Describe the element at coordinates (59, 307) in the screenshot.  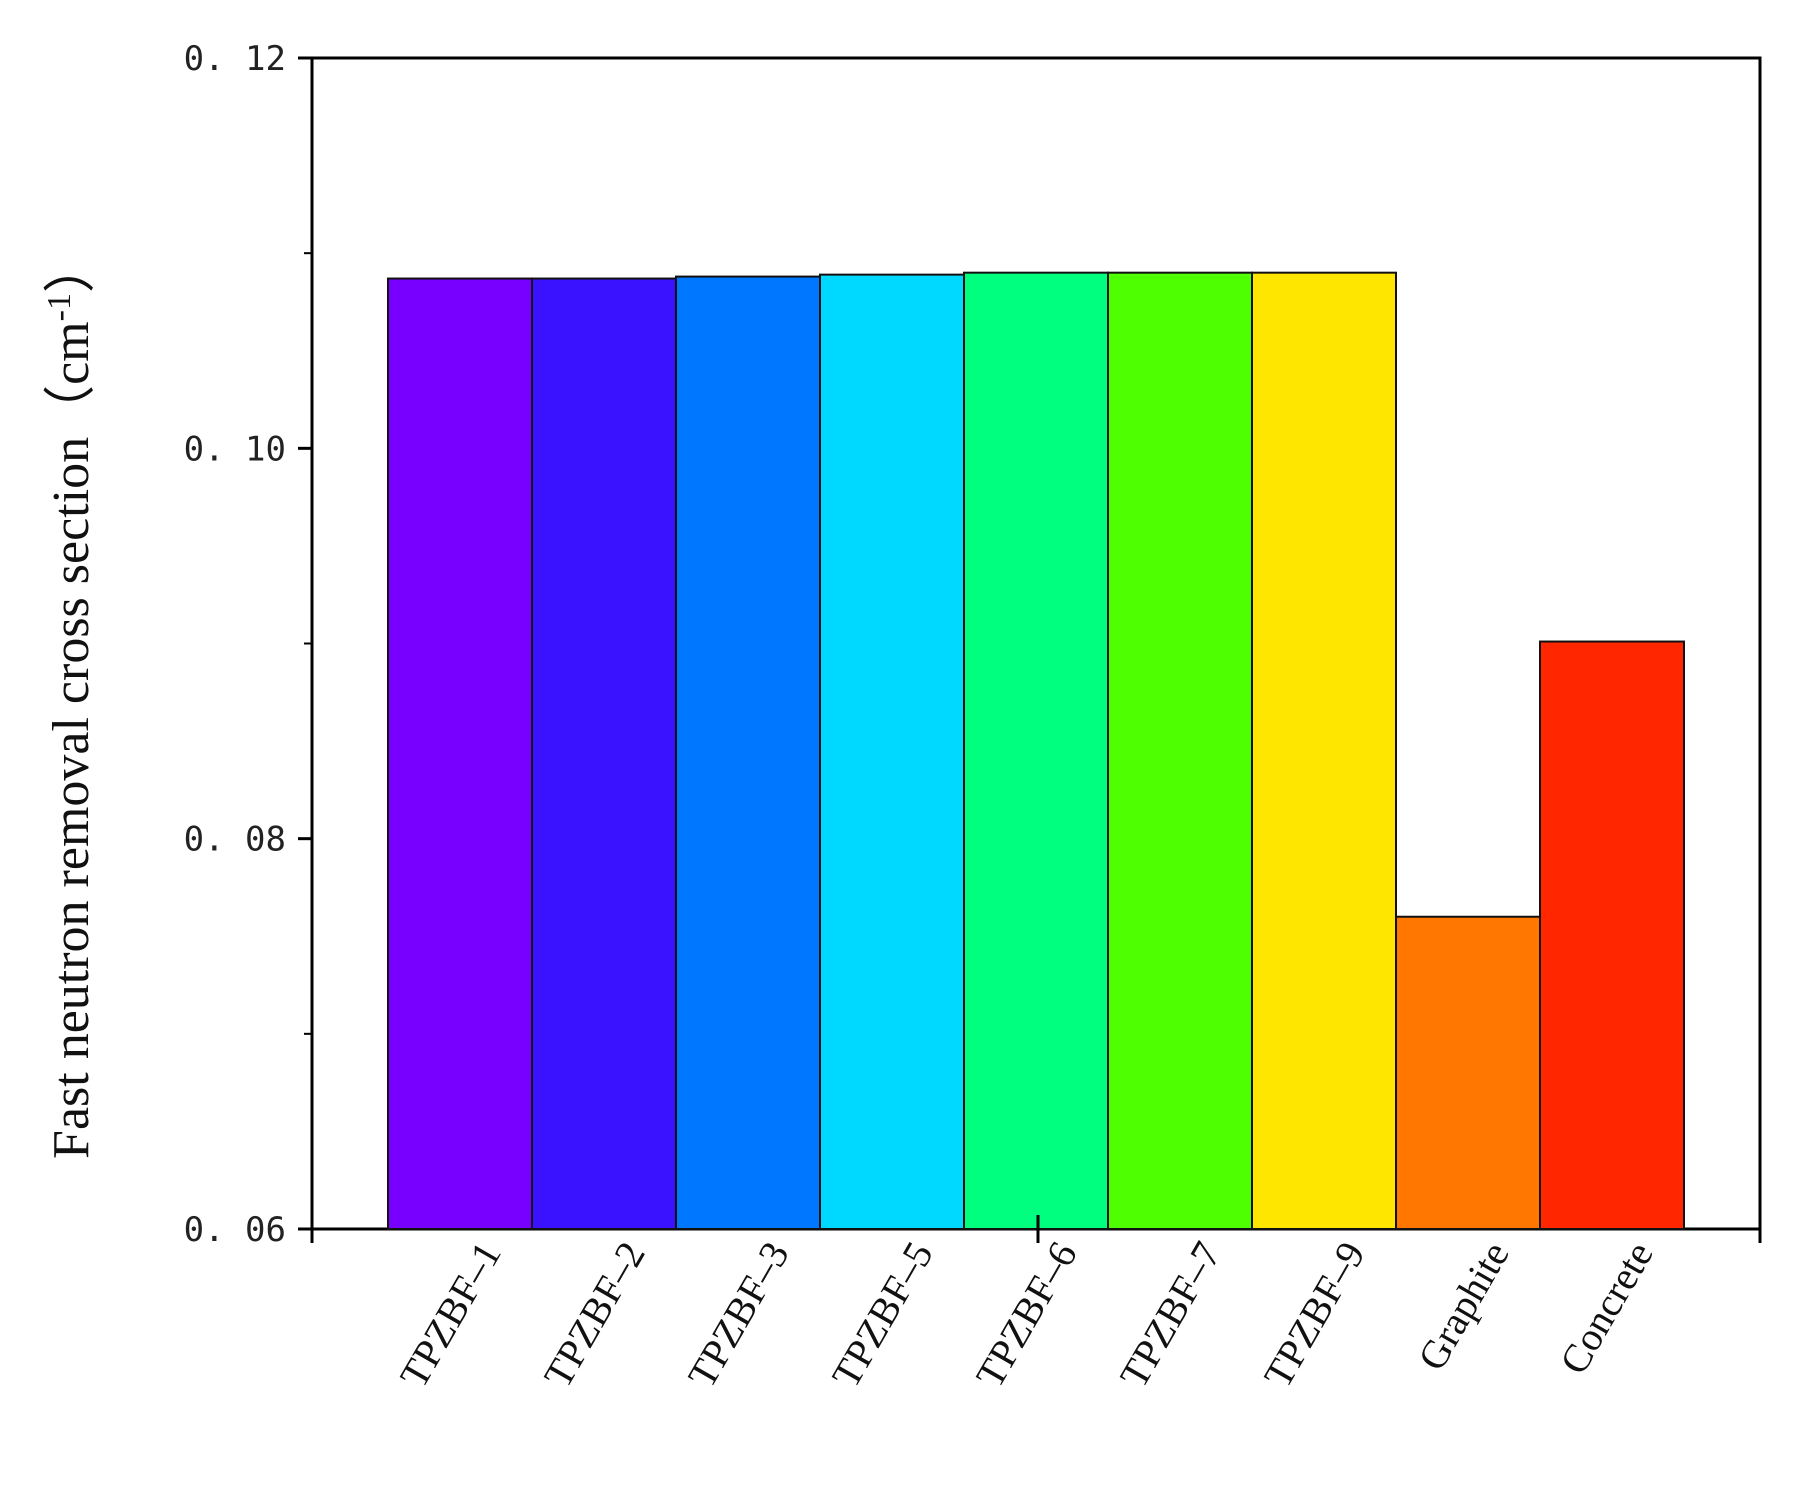
I see `y-axis-title-unit-sup: -1` at that location.